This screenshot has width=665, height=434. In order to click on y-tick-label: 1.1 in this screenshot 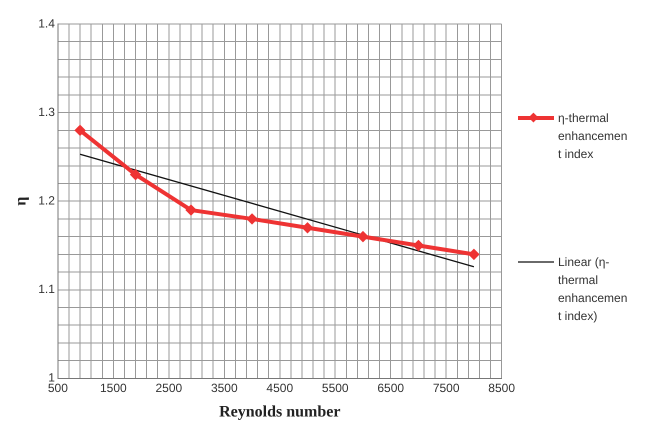, I will do `click(47, 289)`.